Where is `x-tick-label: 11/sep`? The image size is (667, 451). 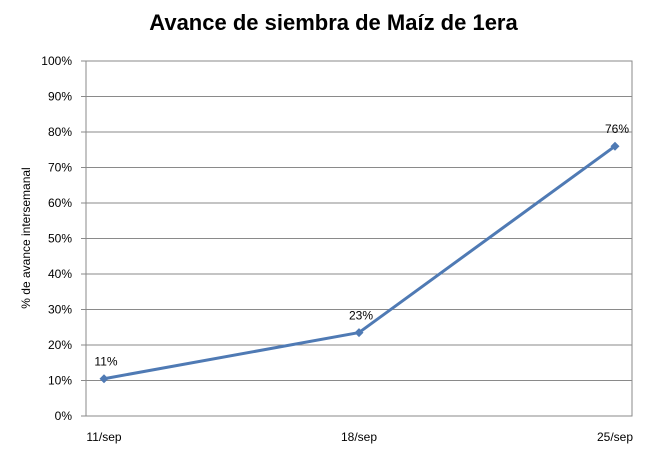
x-tick-label: 11/sep is located at coordinates (103, 437).